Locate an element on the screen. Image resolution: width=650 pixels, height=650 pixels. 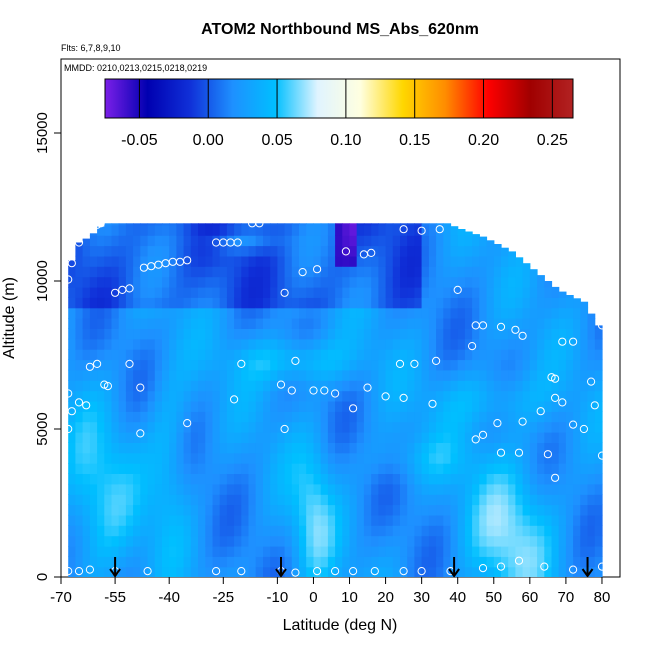
x-tick-label: -10 is located at coordinates (278, 597).